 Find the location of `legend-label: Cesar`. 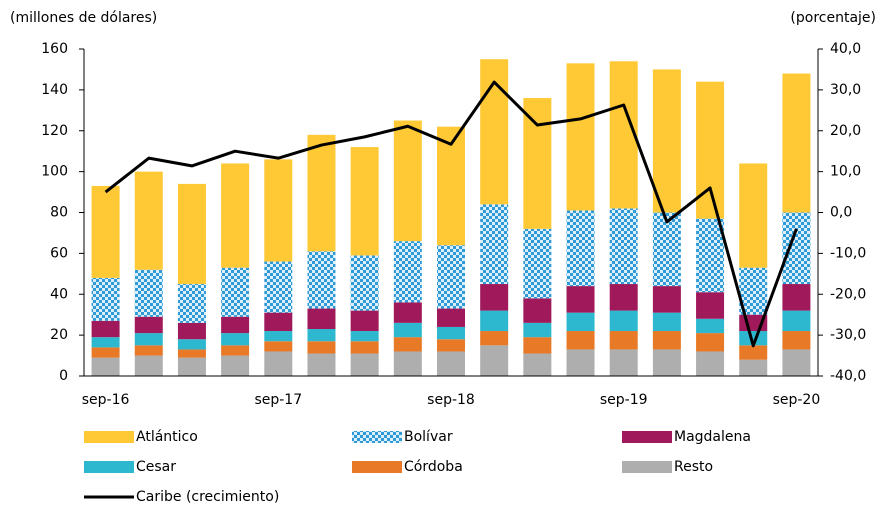

legend-label: Cesar is located at coordinates (156, 467).